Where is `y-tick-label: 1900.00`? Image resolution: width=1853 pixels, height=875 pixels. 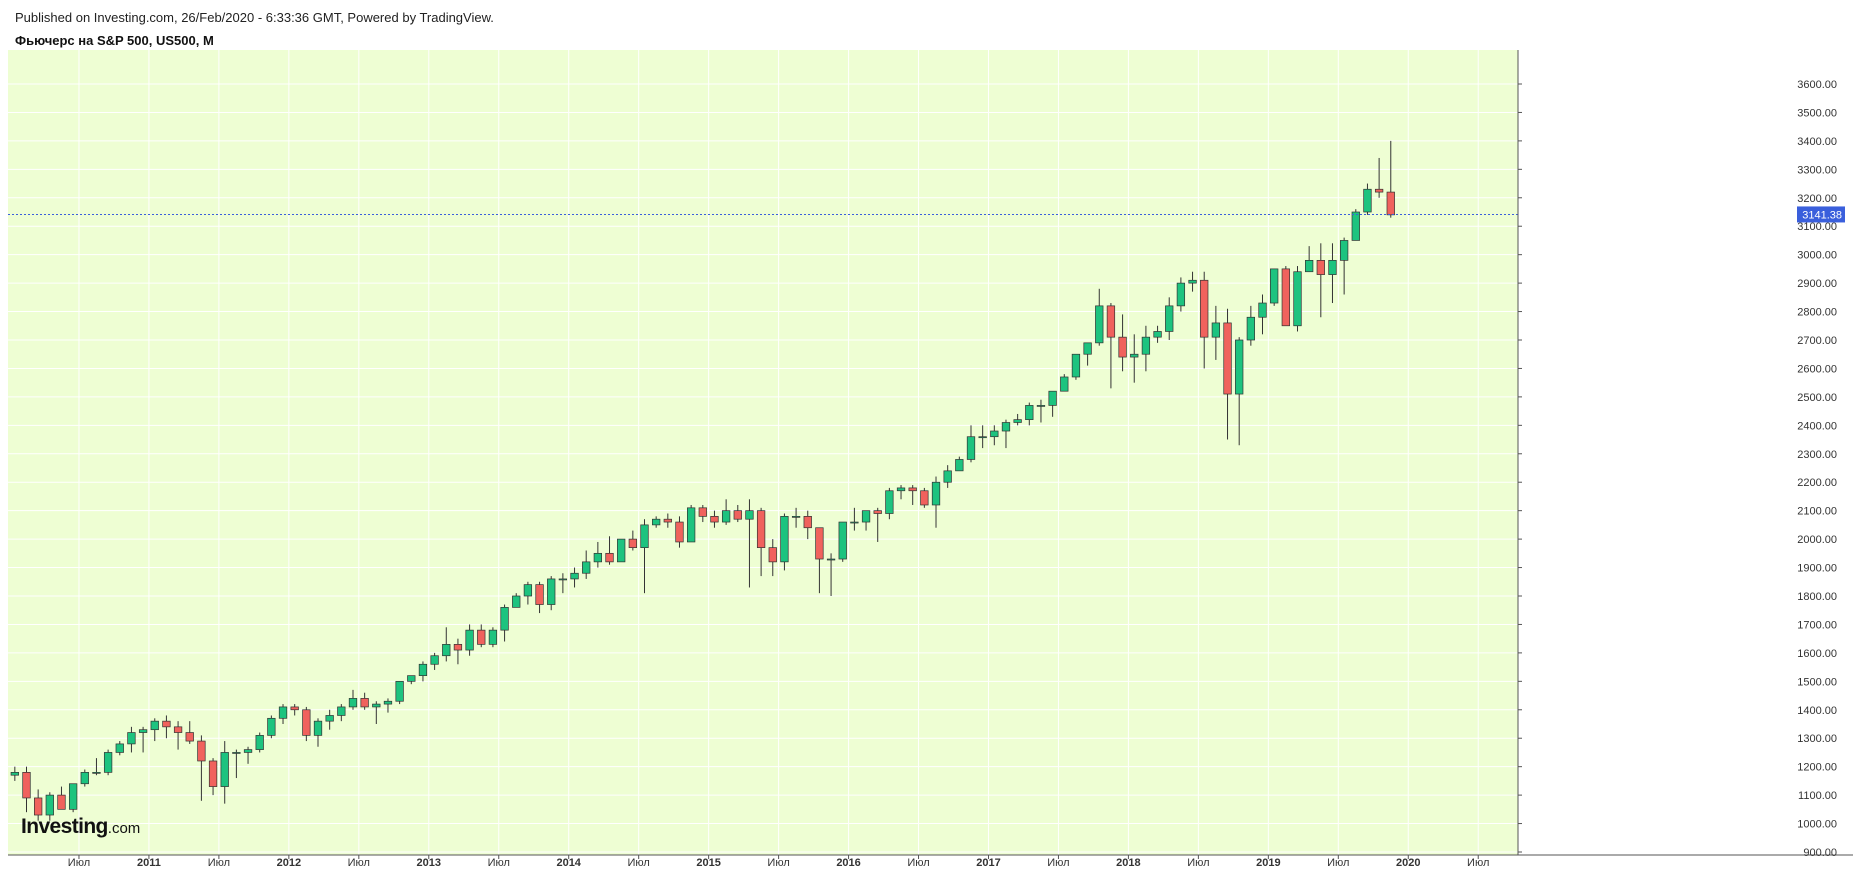
y-tick-label: 1900.00 is located at coordinates (1817, 569).